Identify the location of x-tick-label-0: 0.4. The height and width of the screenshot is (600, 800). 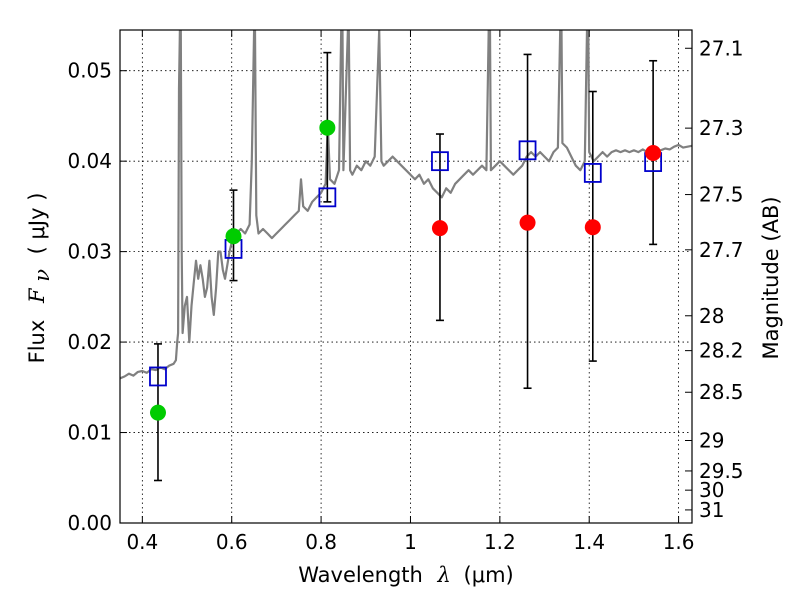
(142, 542).